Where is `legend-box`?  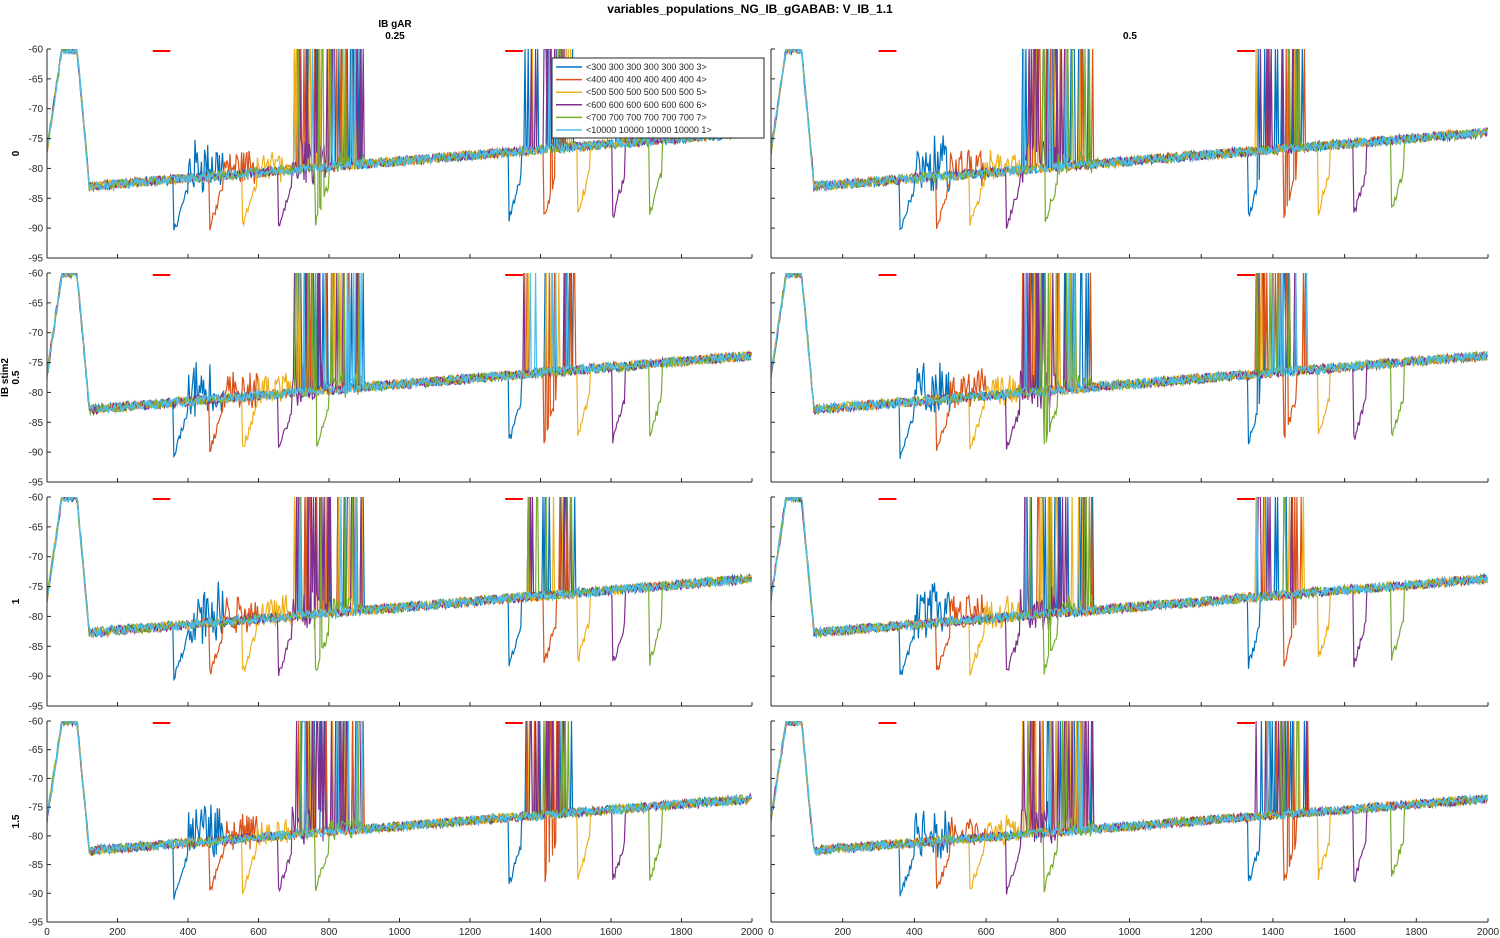
legend-box is located at coordinates (658, 98).